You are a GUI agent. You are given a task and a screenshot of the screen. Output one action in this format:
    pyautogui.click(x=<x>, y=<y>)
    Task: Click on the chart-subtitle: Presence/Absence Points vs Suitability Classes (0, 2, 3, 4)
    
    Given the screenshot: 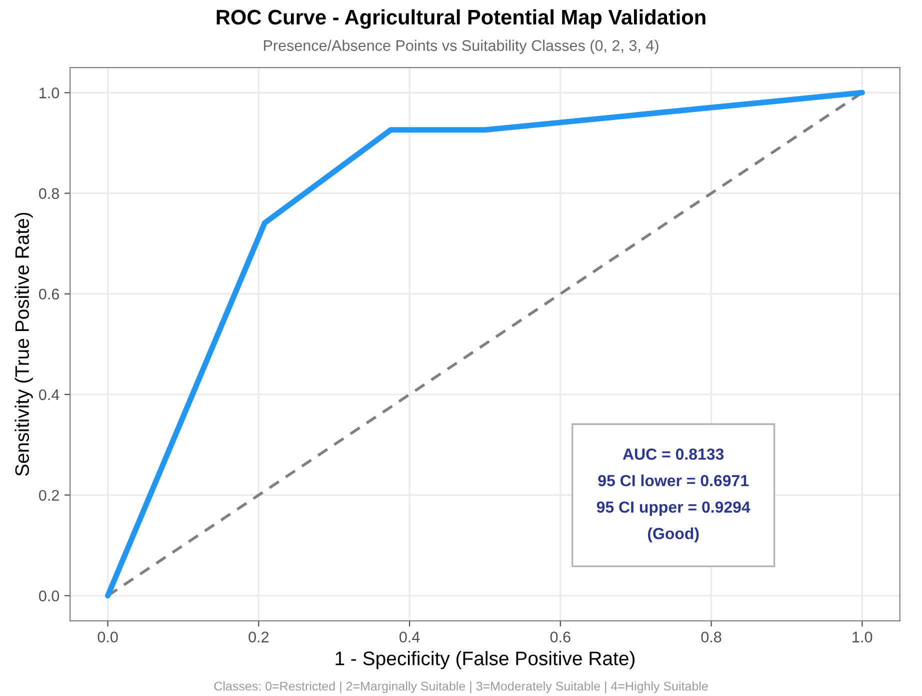 What is the action you would take?
    pyautogui.click(x=461, y=47)
    